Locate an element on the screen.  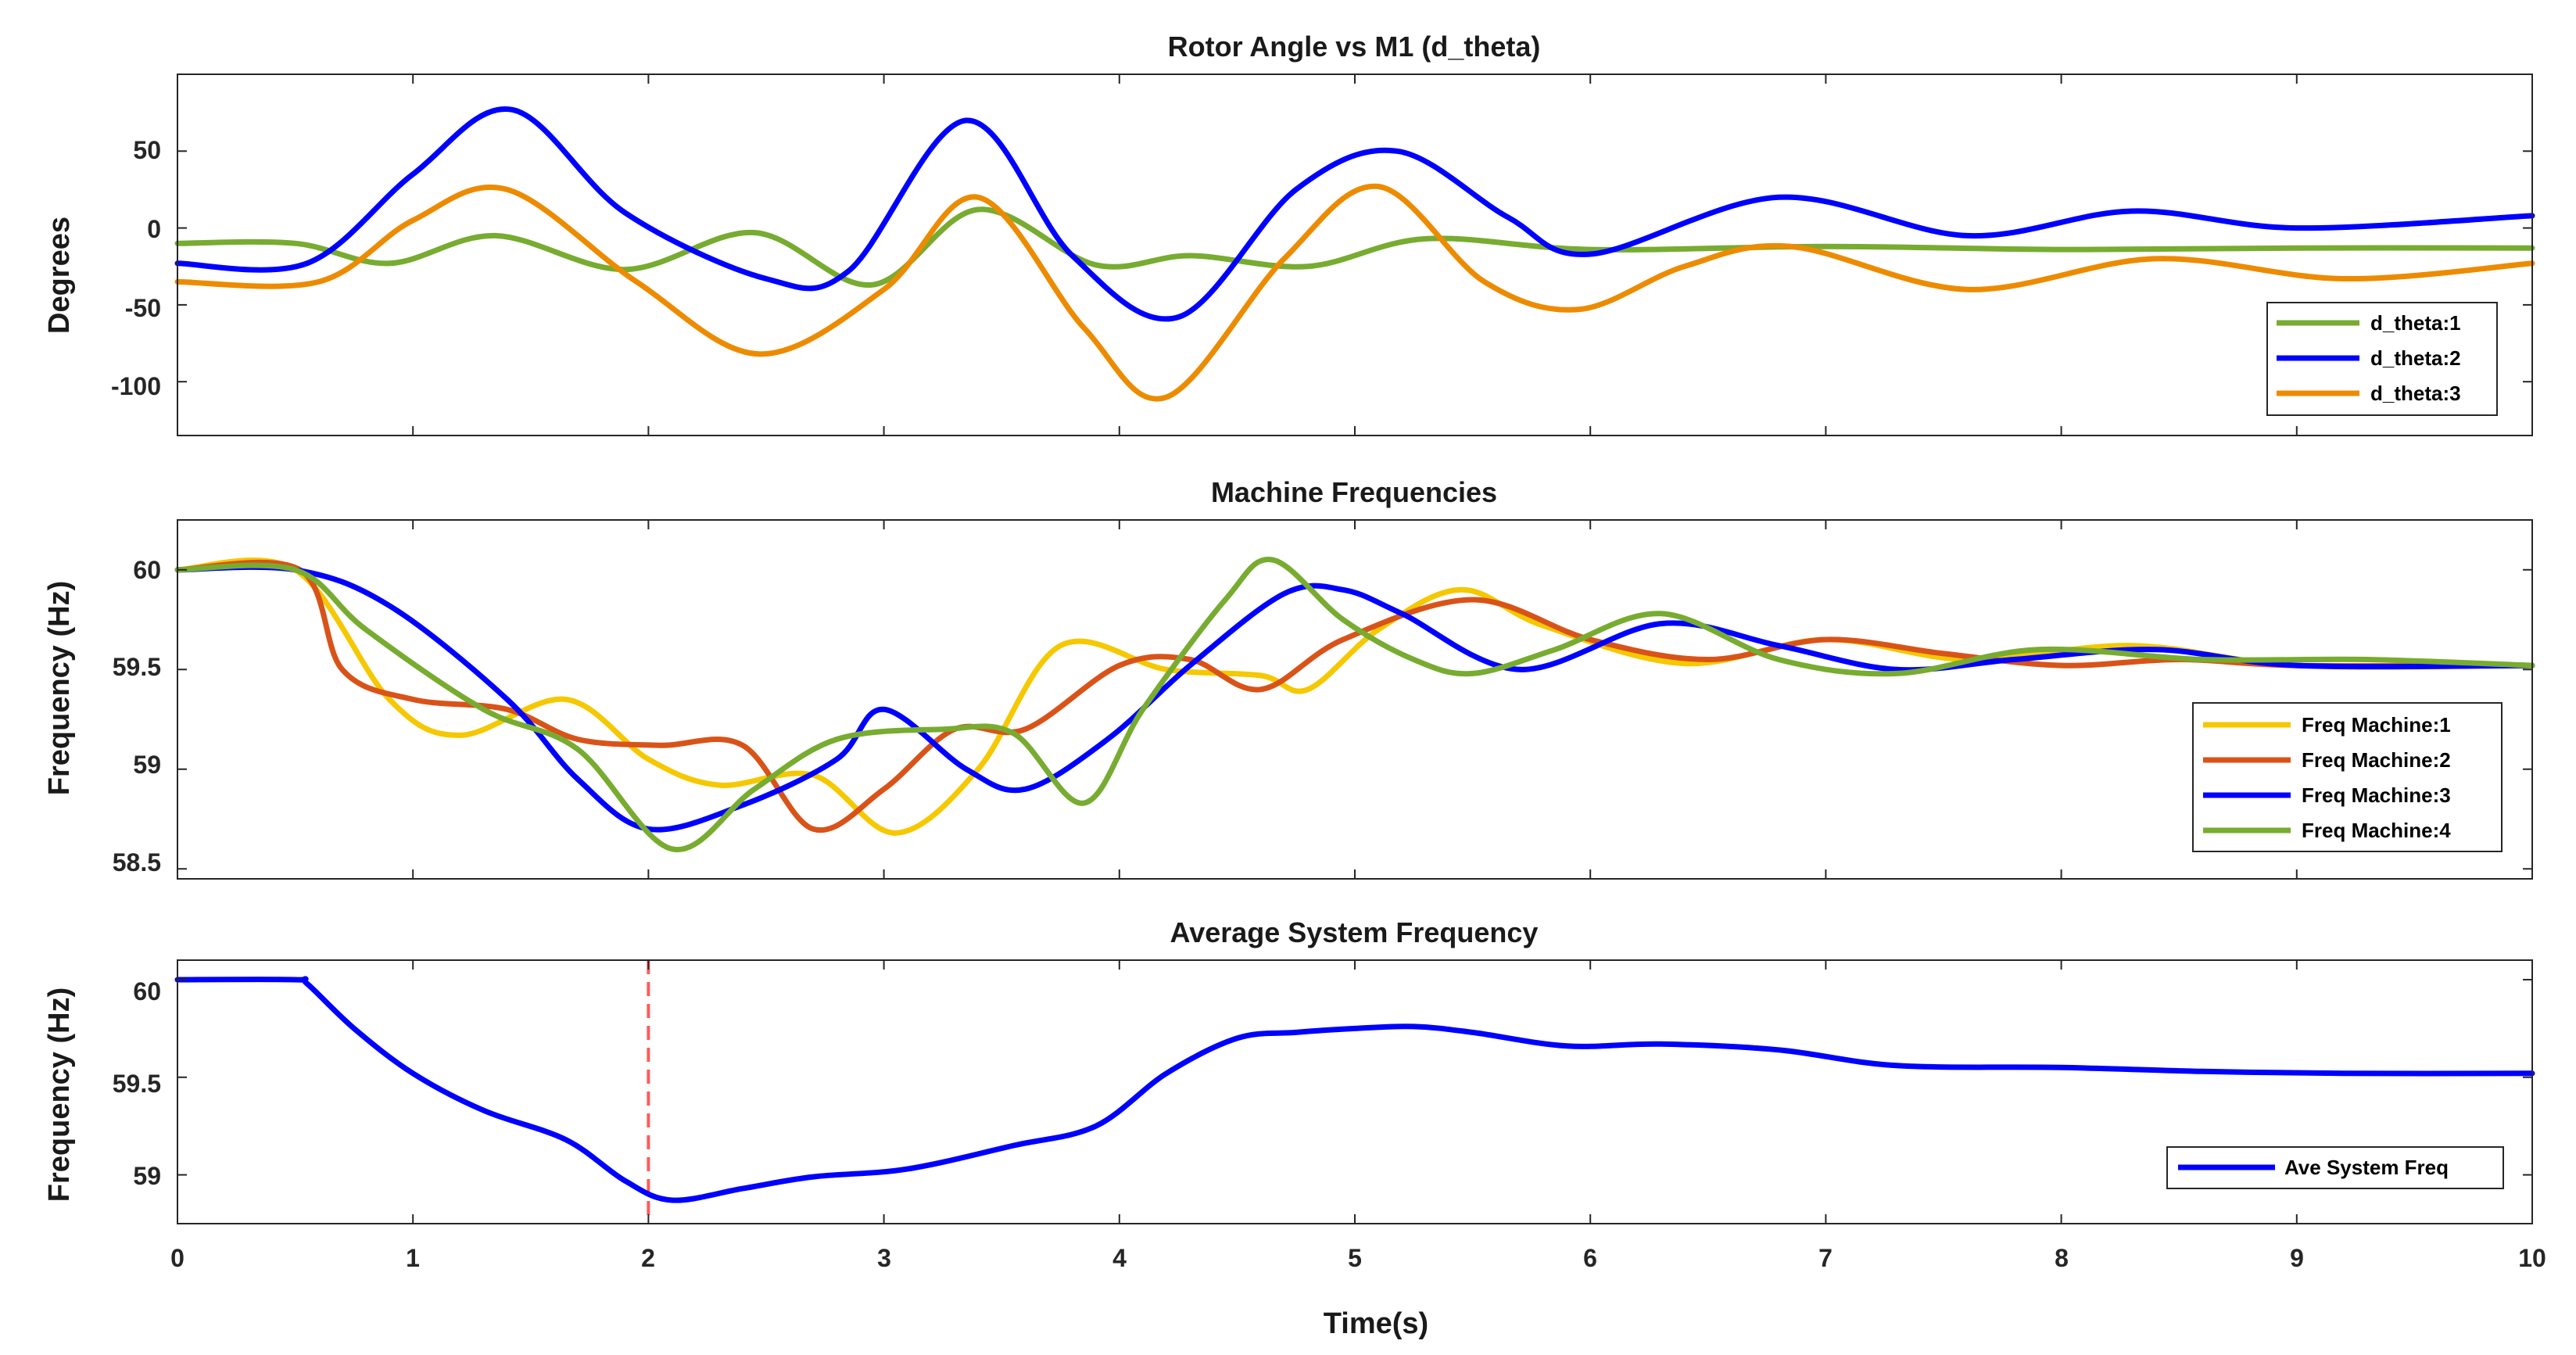
average-system-frequency-title: Average System Frequency is located at coordinates (1354, 932).